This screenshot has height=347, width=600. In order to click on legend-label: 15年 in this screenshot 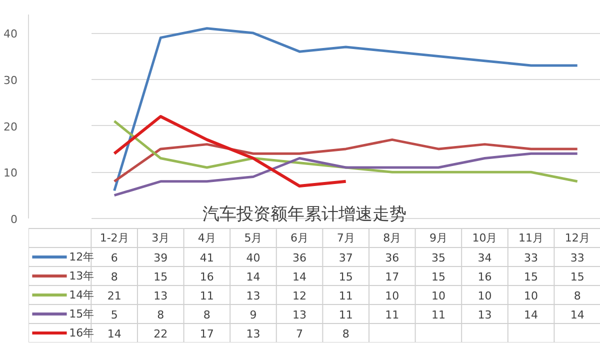, I will do `click(81, 314)`.